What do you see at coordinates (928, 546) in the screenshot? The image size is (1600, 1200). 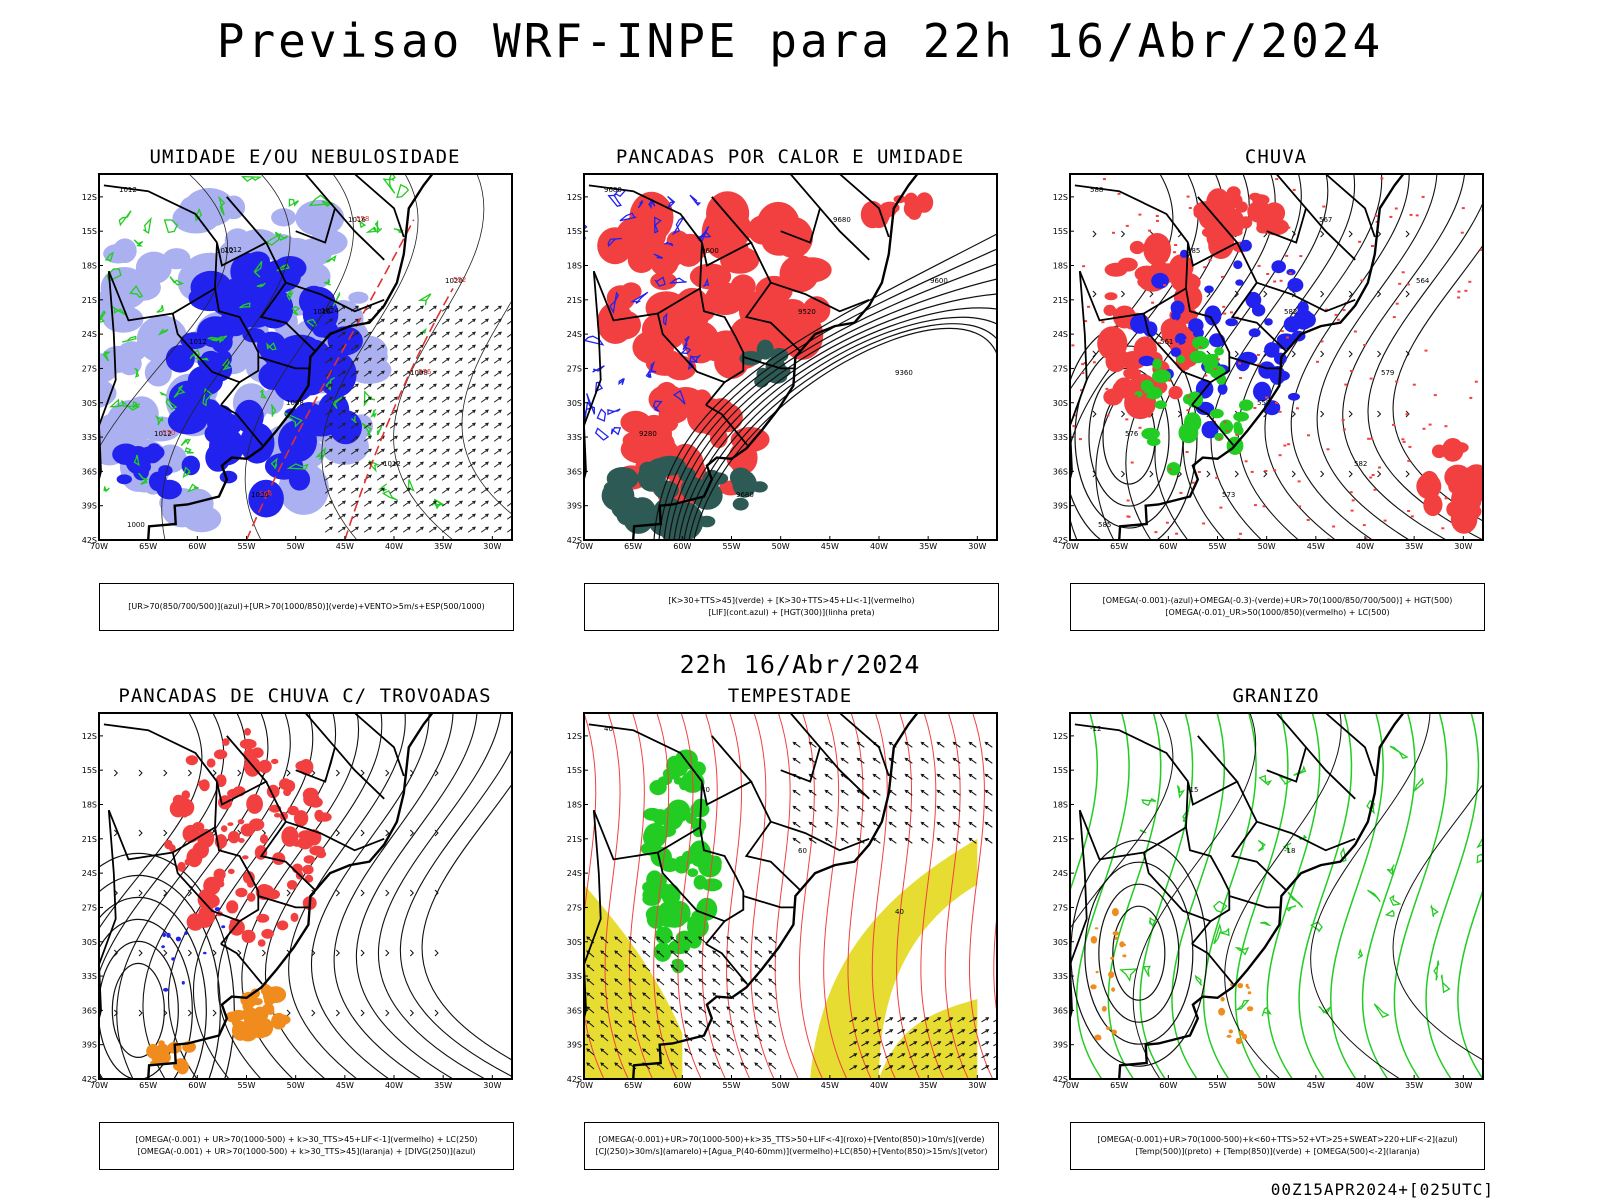 I see `lon-tick-label: 35W` at bounding box center [928, 546].